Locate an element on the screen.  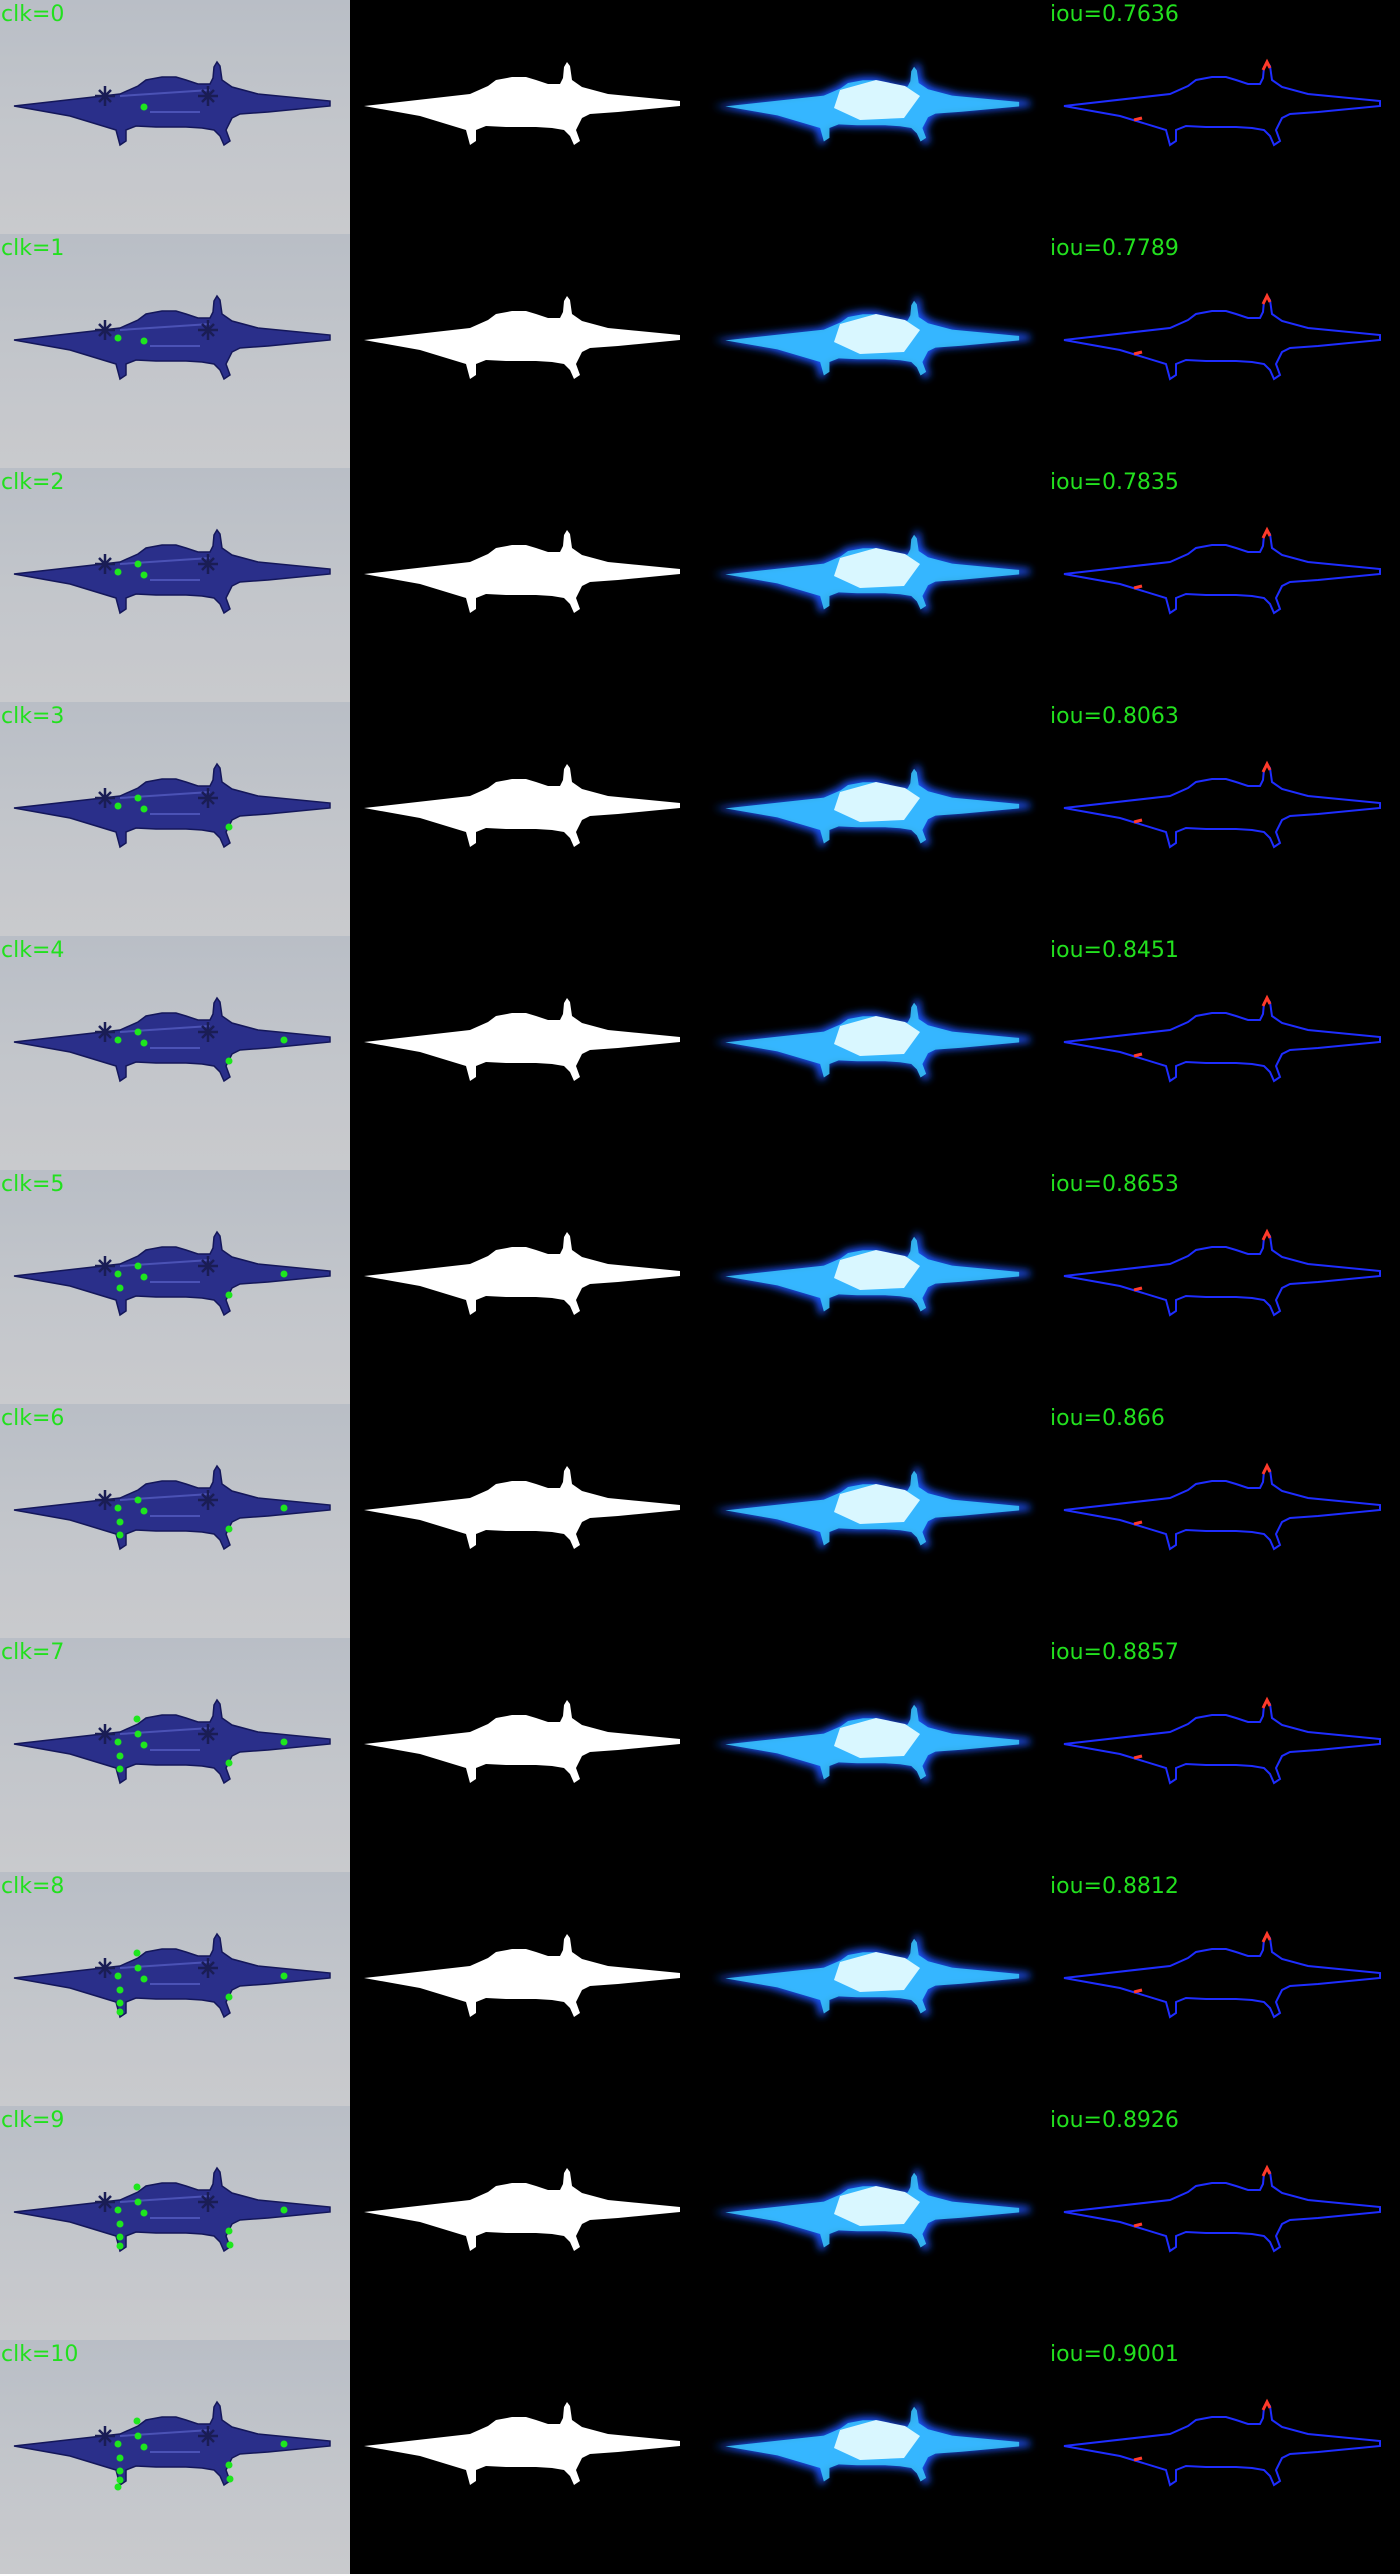
result-row: clk=9 iou=0.8926 is located at coordinates (700, 2223).